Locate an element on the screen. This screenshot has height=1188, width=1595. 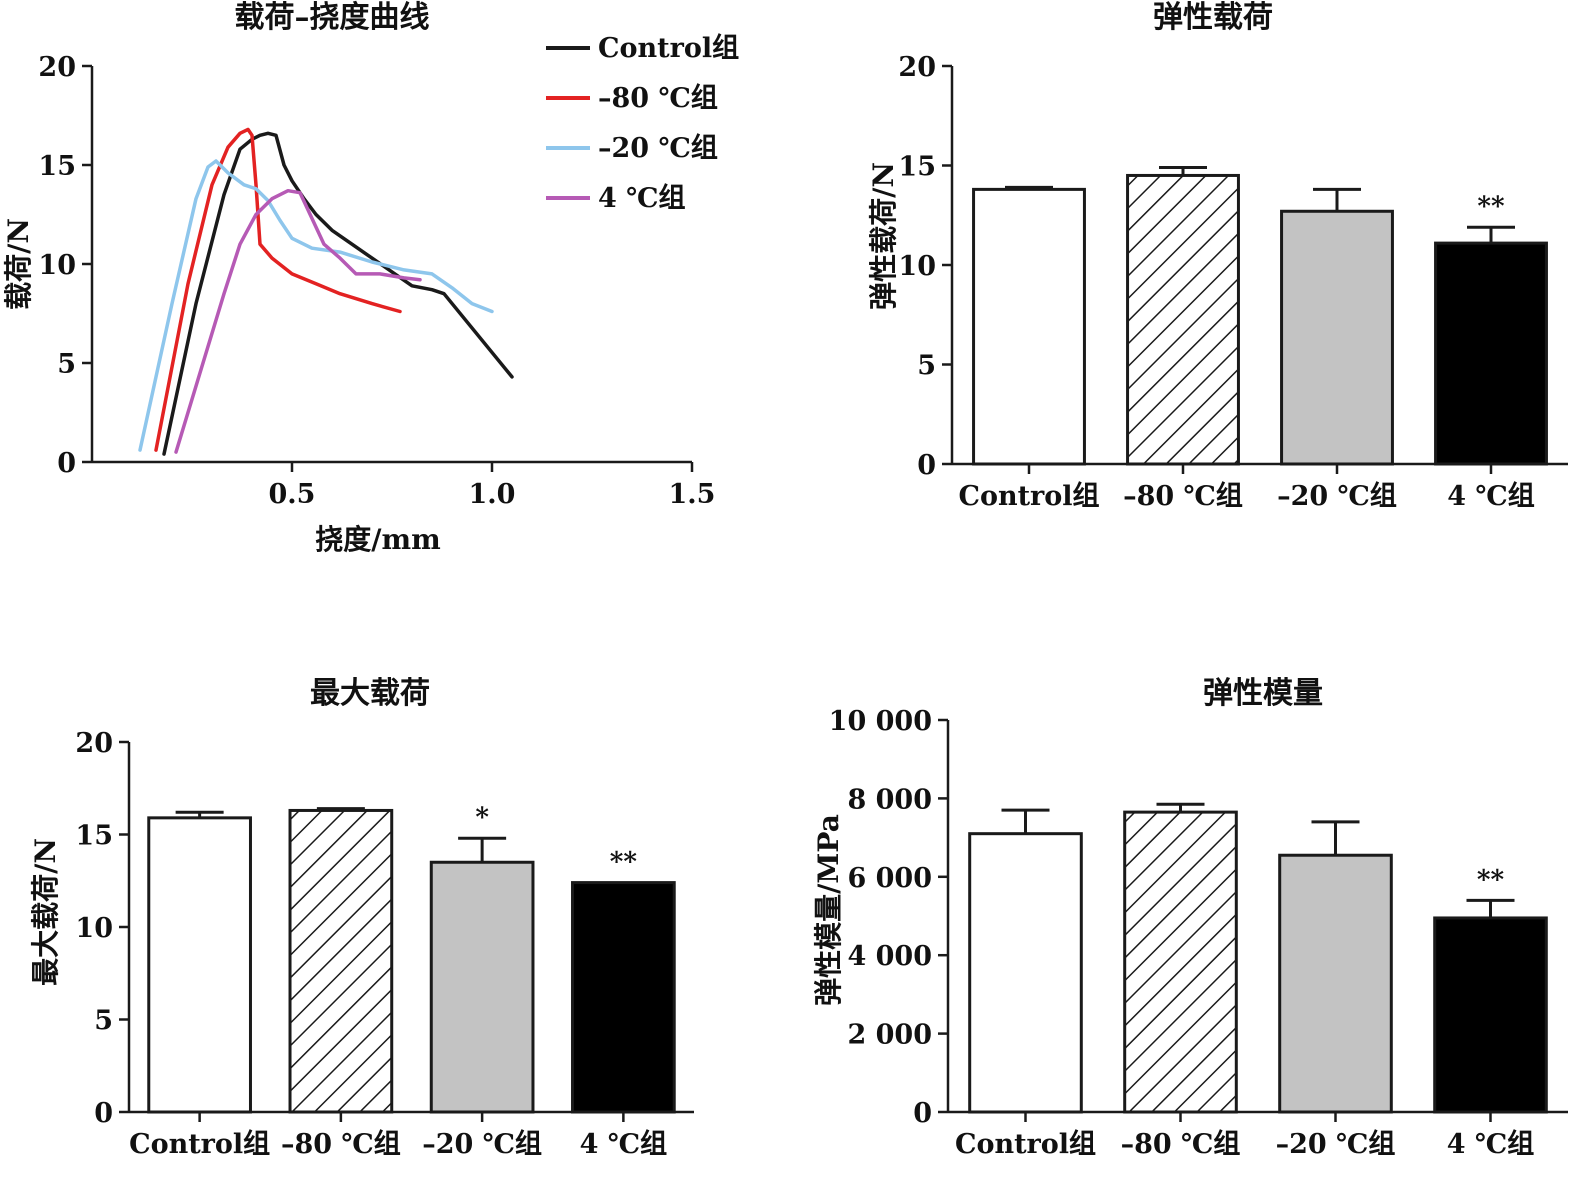
y-tick-label: 2 000 is located at coordinates (889, 1035).